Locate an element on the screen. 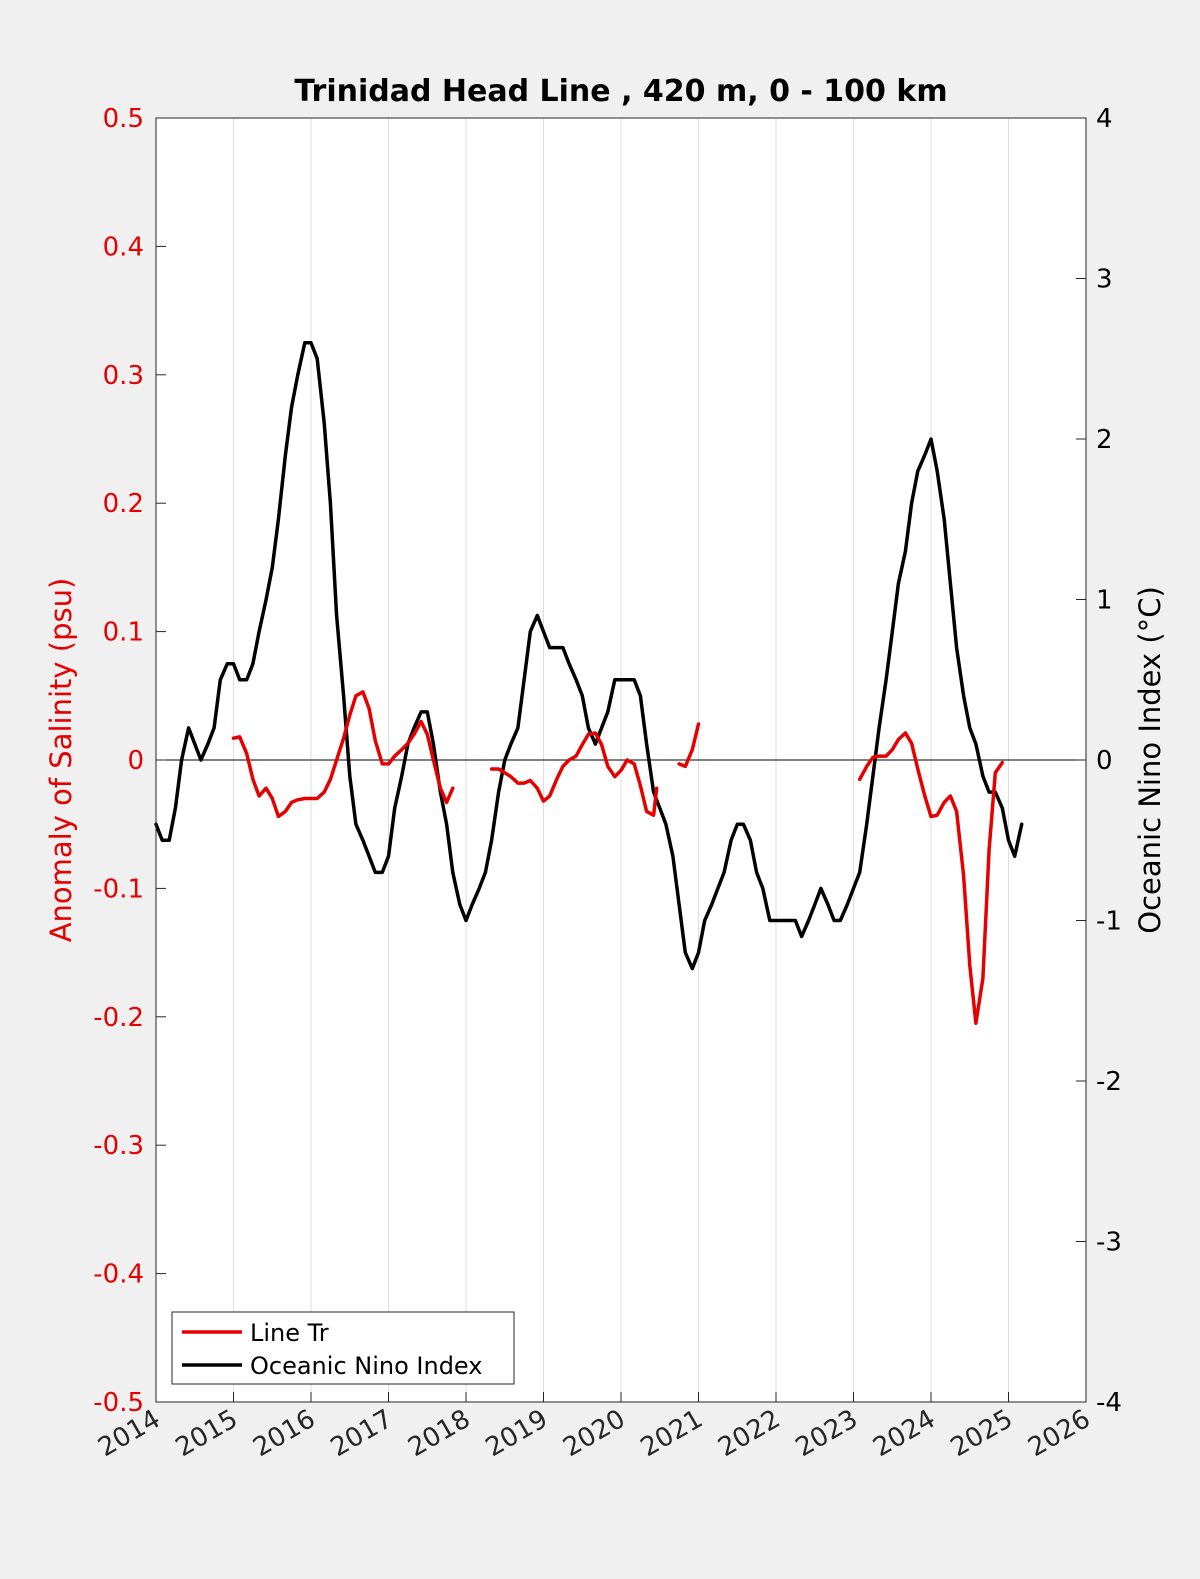 This screenshot has width=1200, height=1579. right-y-axis: 4 3 2 1 0 -1 -2 -3 -4 is located at coordinates (1099, 761).